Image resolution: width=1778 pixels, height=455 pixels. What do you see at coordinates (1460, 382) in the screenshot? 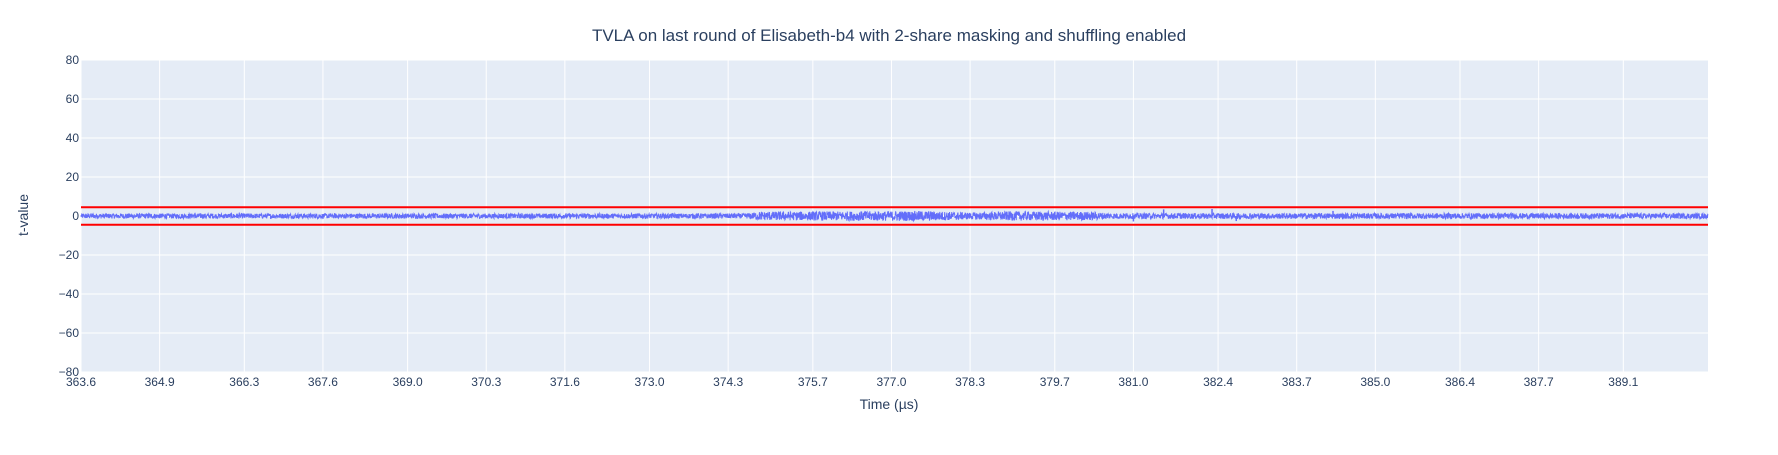
I see `x-tick-label: 386.4` at bounding box center [1460, 382].